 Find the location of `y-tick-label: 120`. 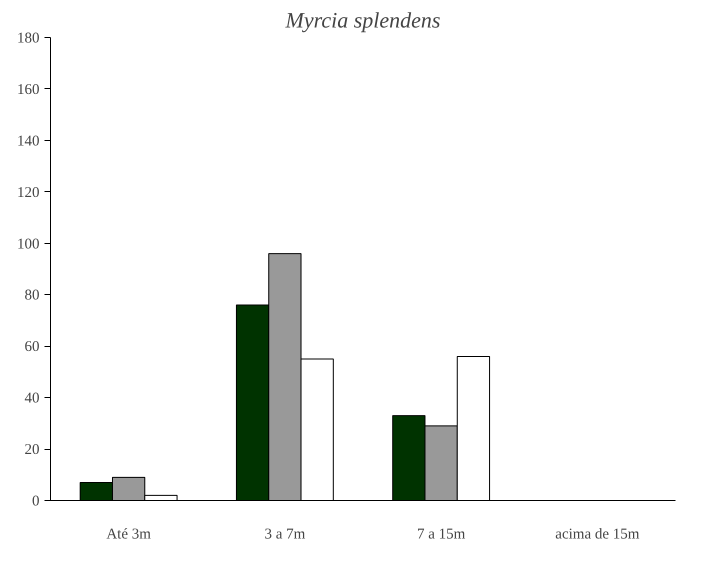

y-tick-label: 120 is located at coordinates (28, 192).